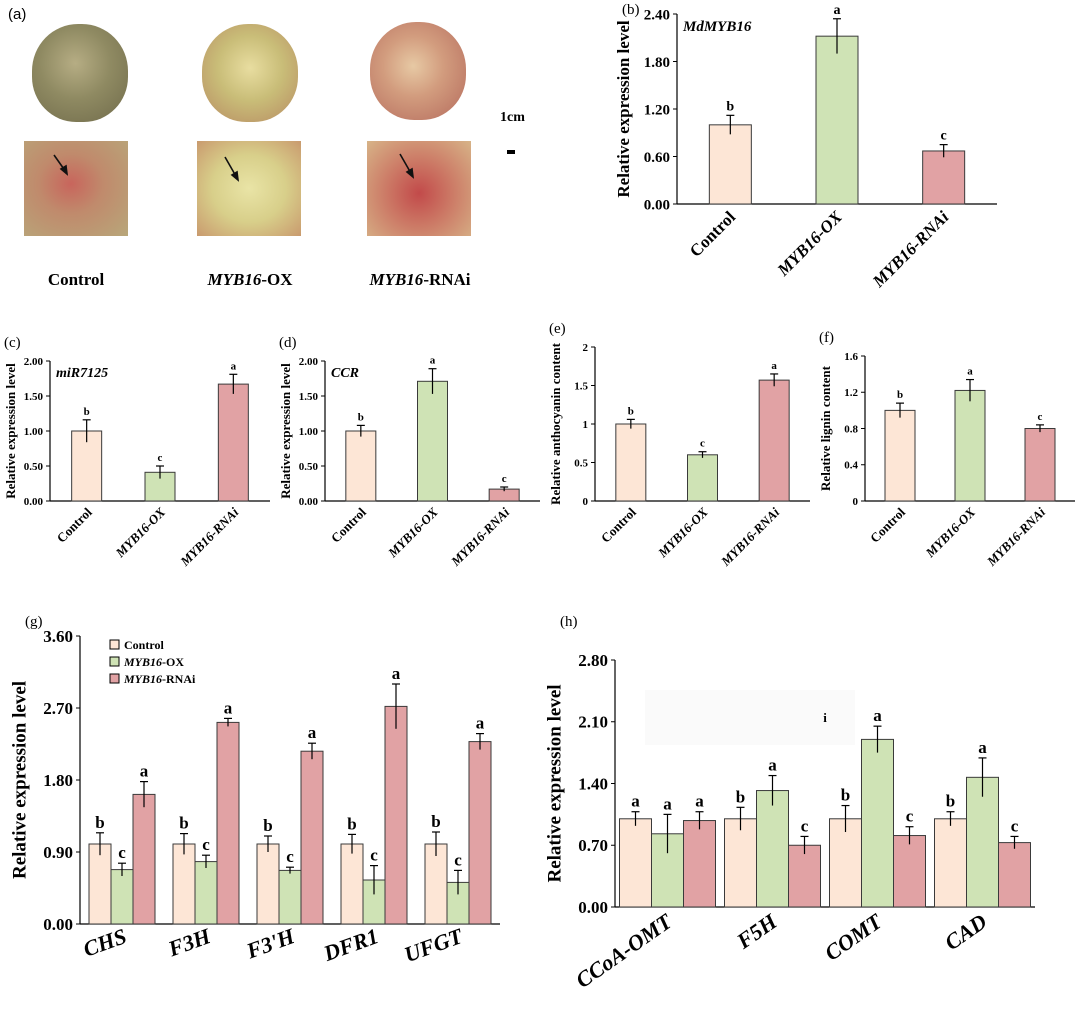 This screenshot has height=1020, width=1080. I want to click on y-axis-label-g: Relative expression level, so click(20, 780).